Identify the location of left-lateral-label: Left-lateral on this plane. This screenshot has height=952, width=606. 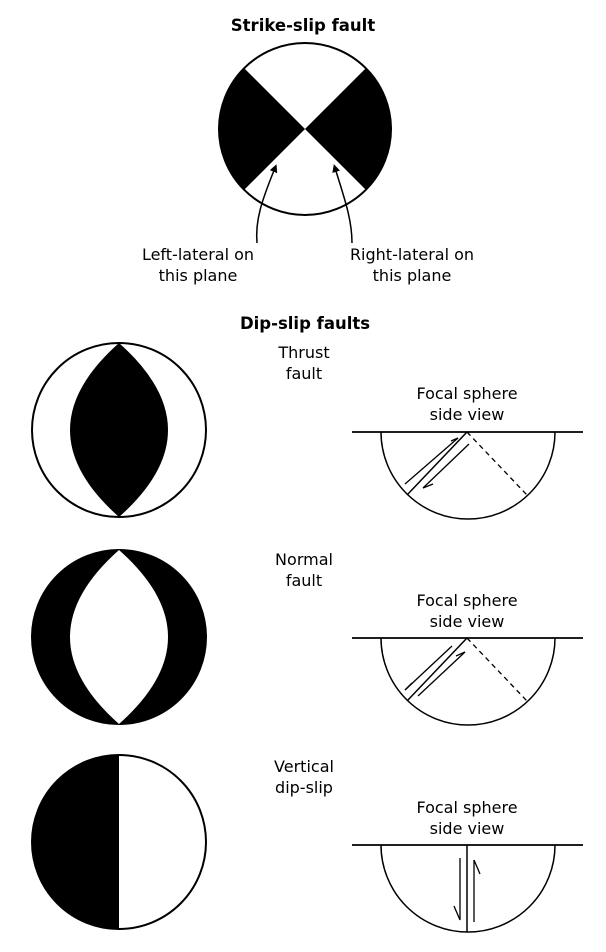
(198, 265).